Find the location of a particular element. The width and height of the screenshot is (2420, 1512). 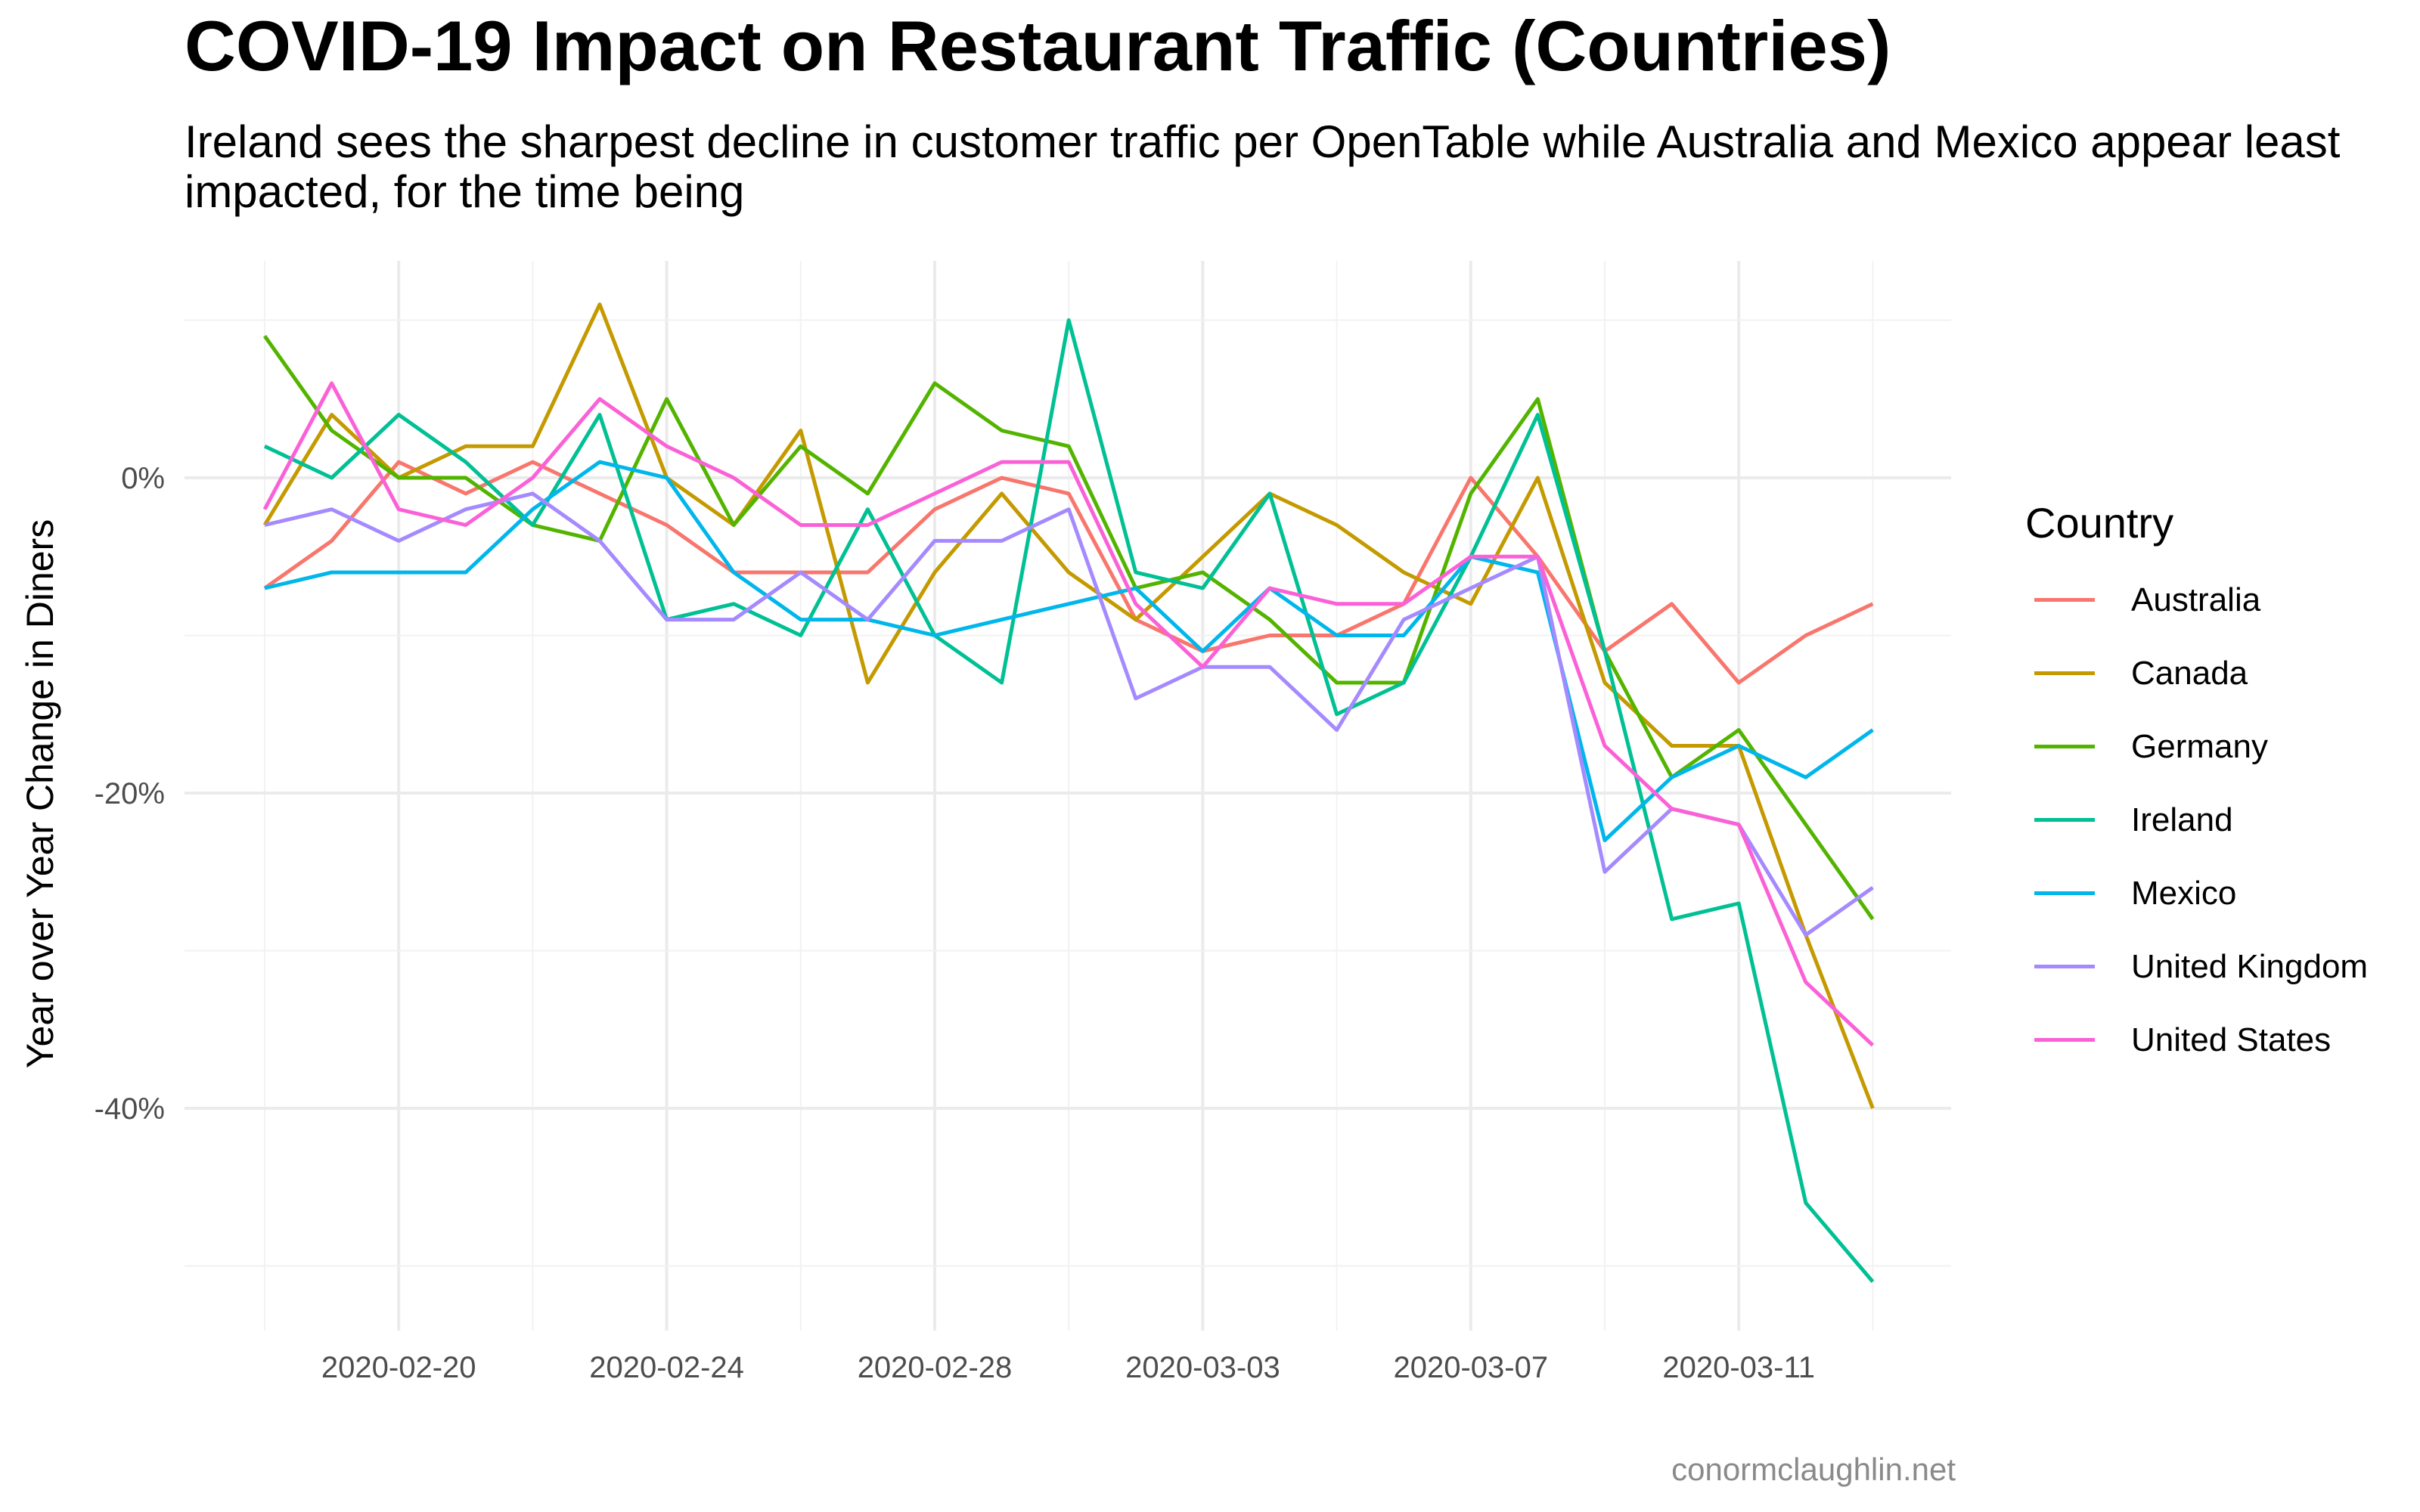

y-tick-label: 0% is located at coordinates (143, 478).